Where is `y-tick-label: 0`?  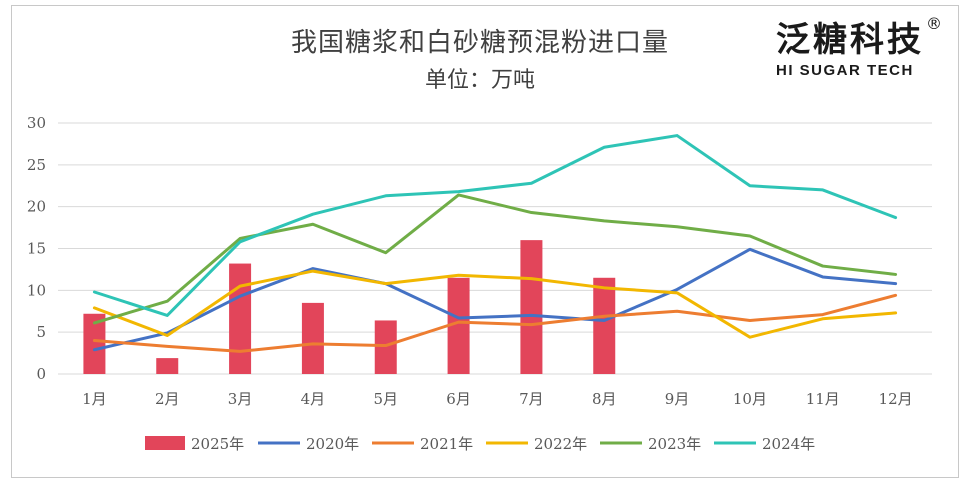 y-tick-label: 0 is located at coordinates (41, 374).